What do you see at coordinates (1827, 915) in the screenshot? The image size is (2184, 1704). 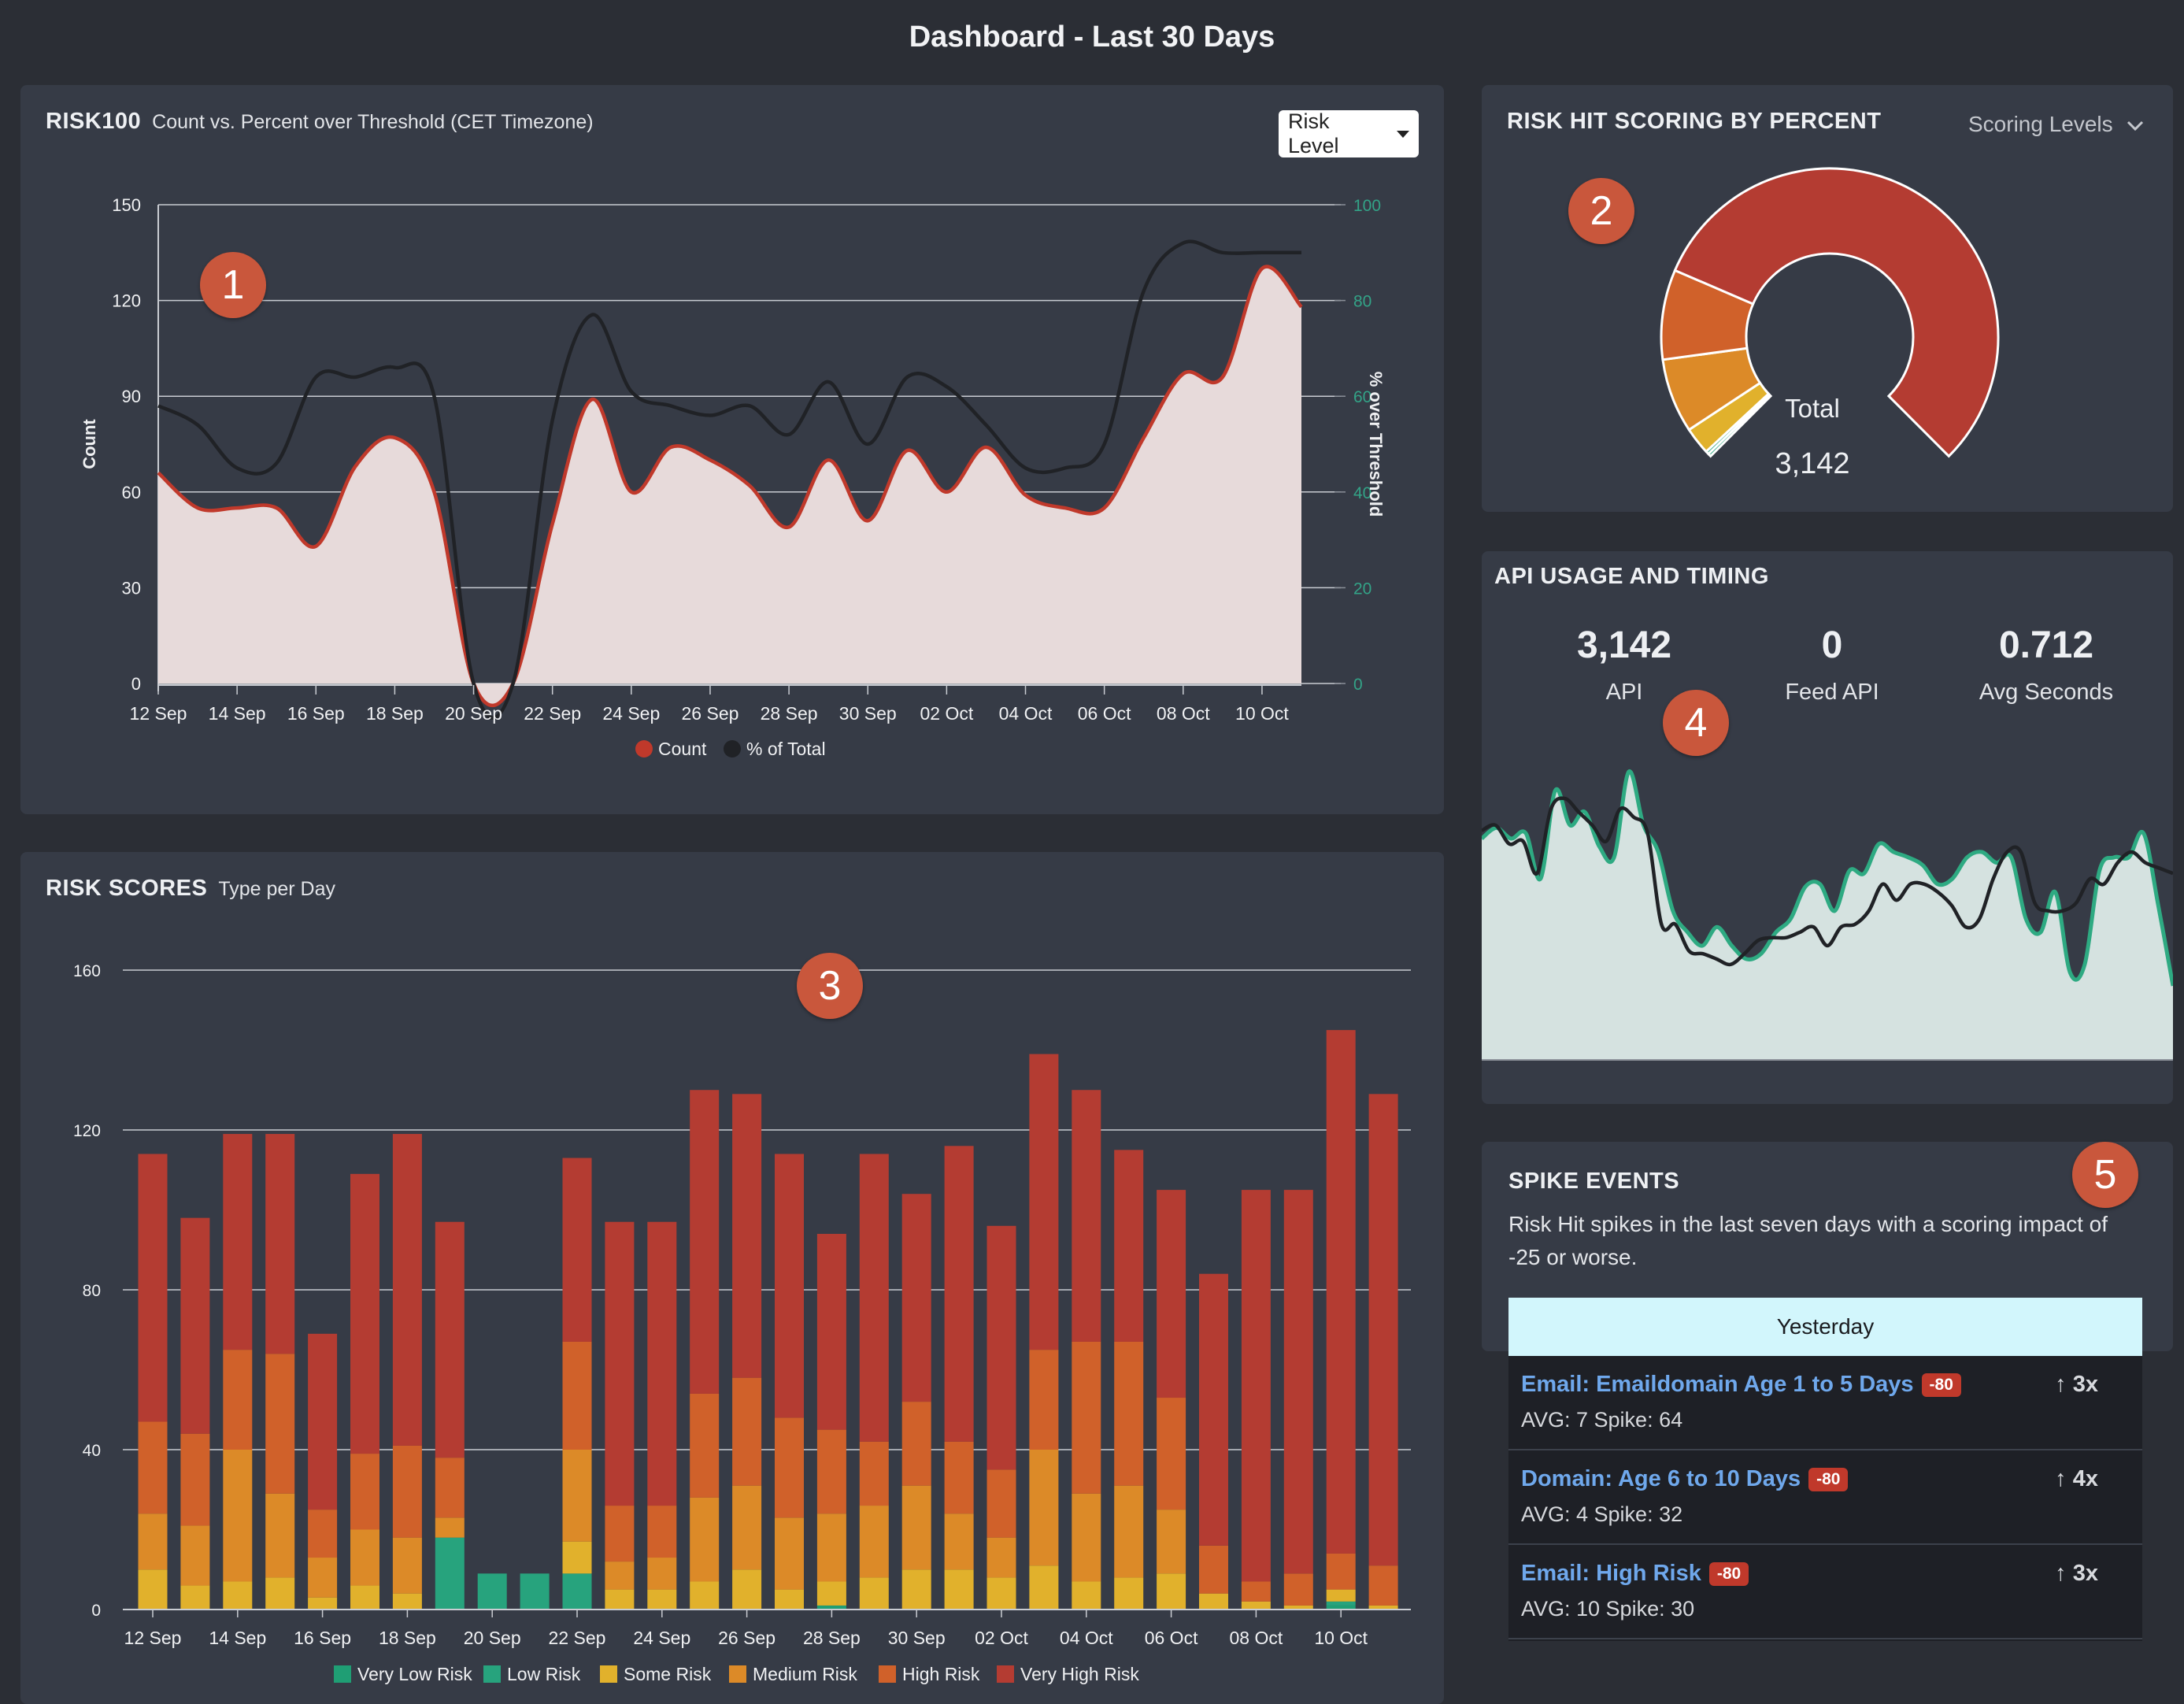 I see `api-sparkline-chart` at bounding box center [1827, 915].